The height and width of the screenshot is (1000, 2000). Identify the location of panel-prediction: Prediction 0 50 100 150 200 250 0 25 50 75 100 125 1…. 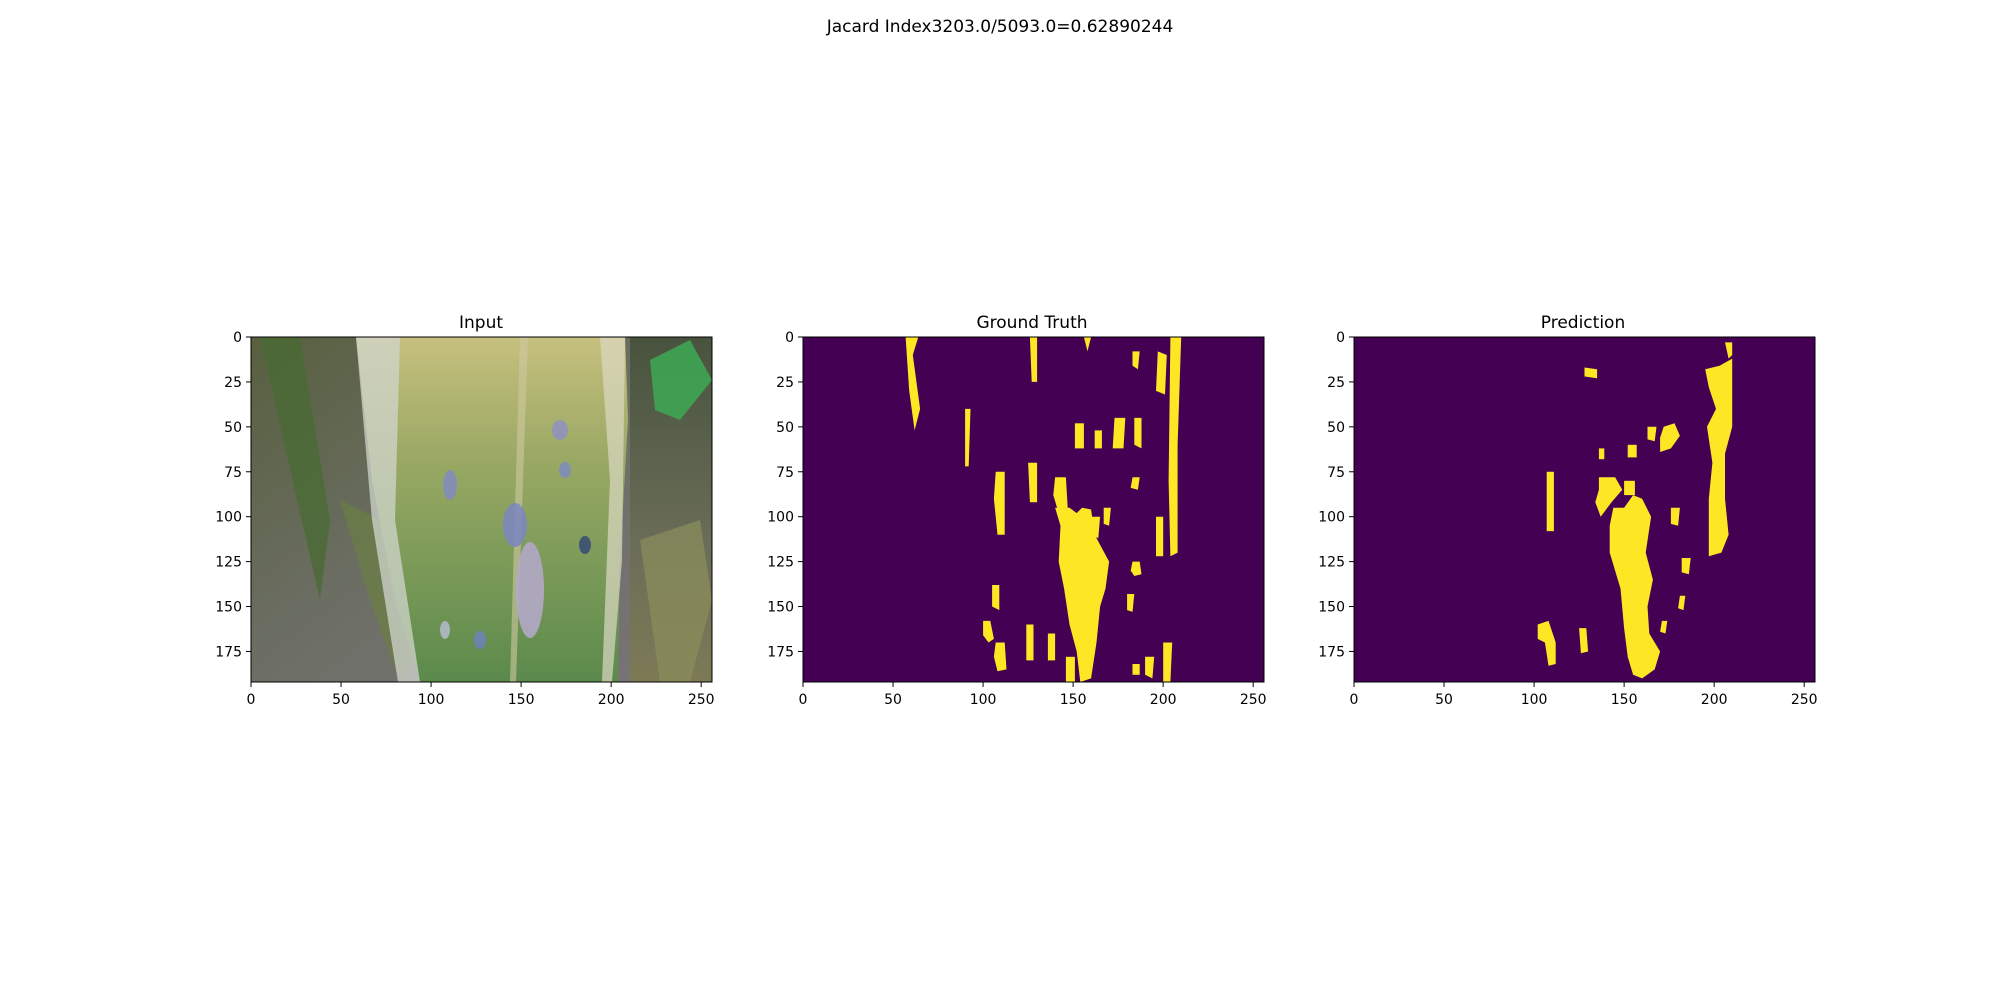
(1567, 510).